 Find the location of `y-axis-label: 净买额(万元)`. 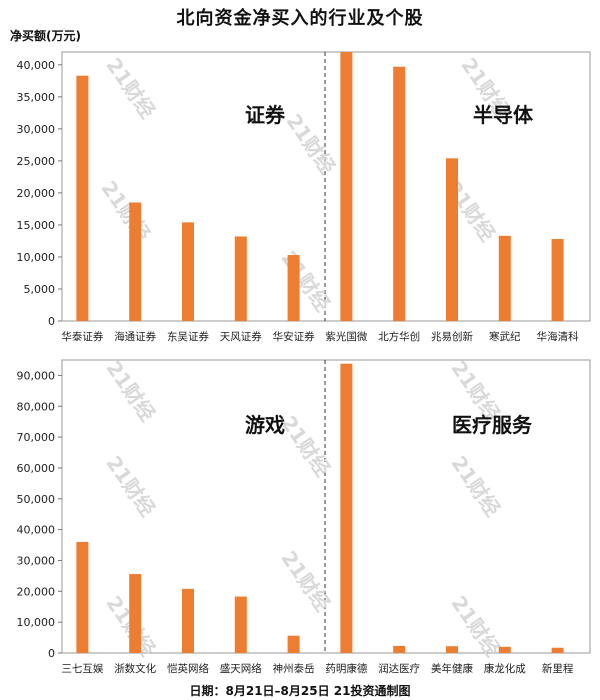

y-axis-label: 净买额(万元) is located at coordinates (45, 36).